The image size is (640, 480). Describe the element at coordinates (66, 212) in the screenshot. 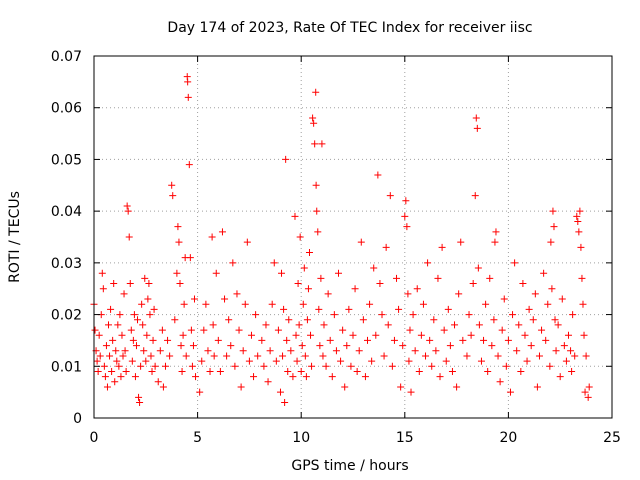

I see `y-tick-label: 0.04` at that location.